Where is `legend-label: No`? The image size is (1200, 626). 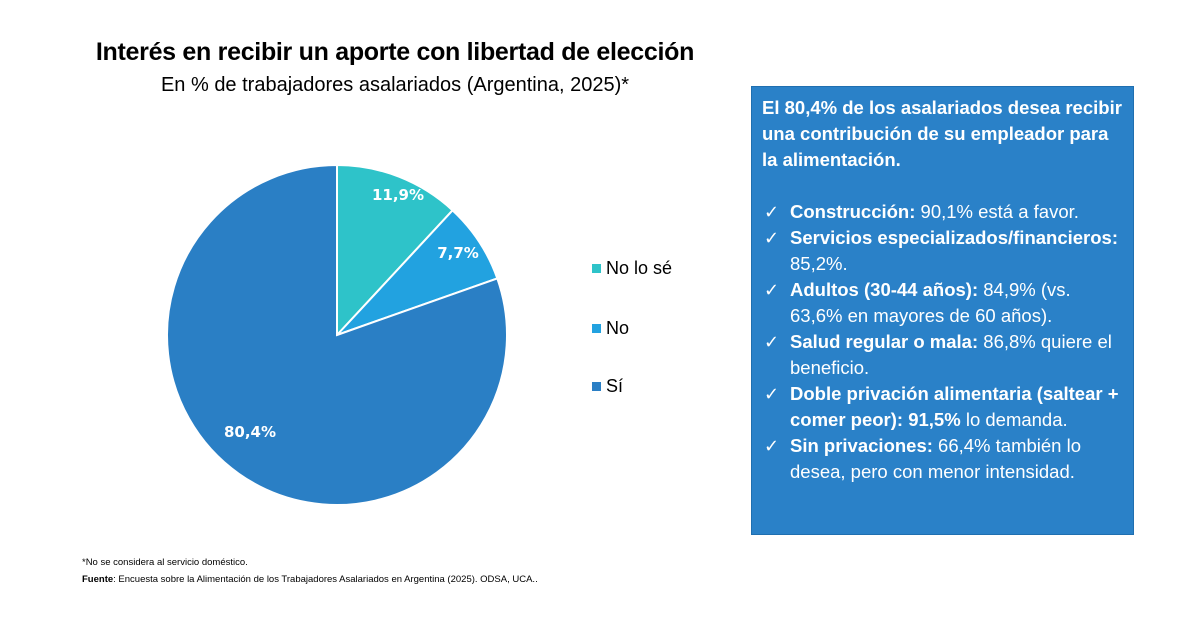 legend-label: No is located at coordinates (618, 328).